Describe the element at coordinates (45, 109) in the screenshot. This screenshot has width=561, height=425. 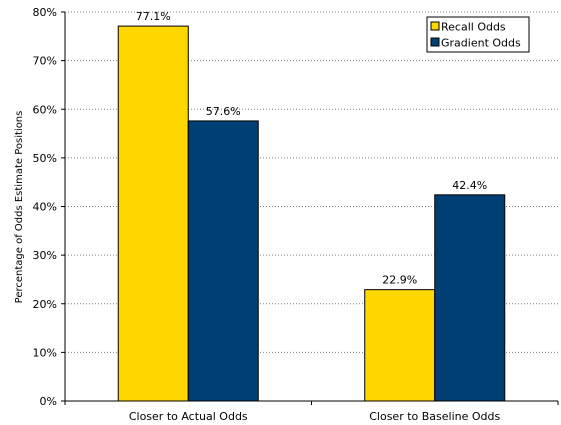
I see `y-tick-label: 60%` at that location.